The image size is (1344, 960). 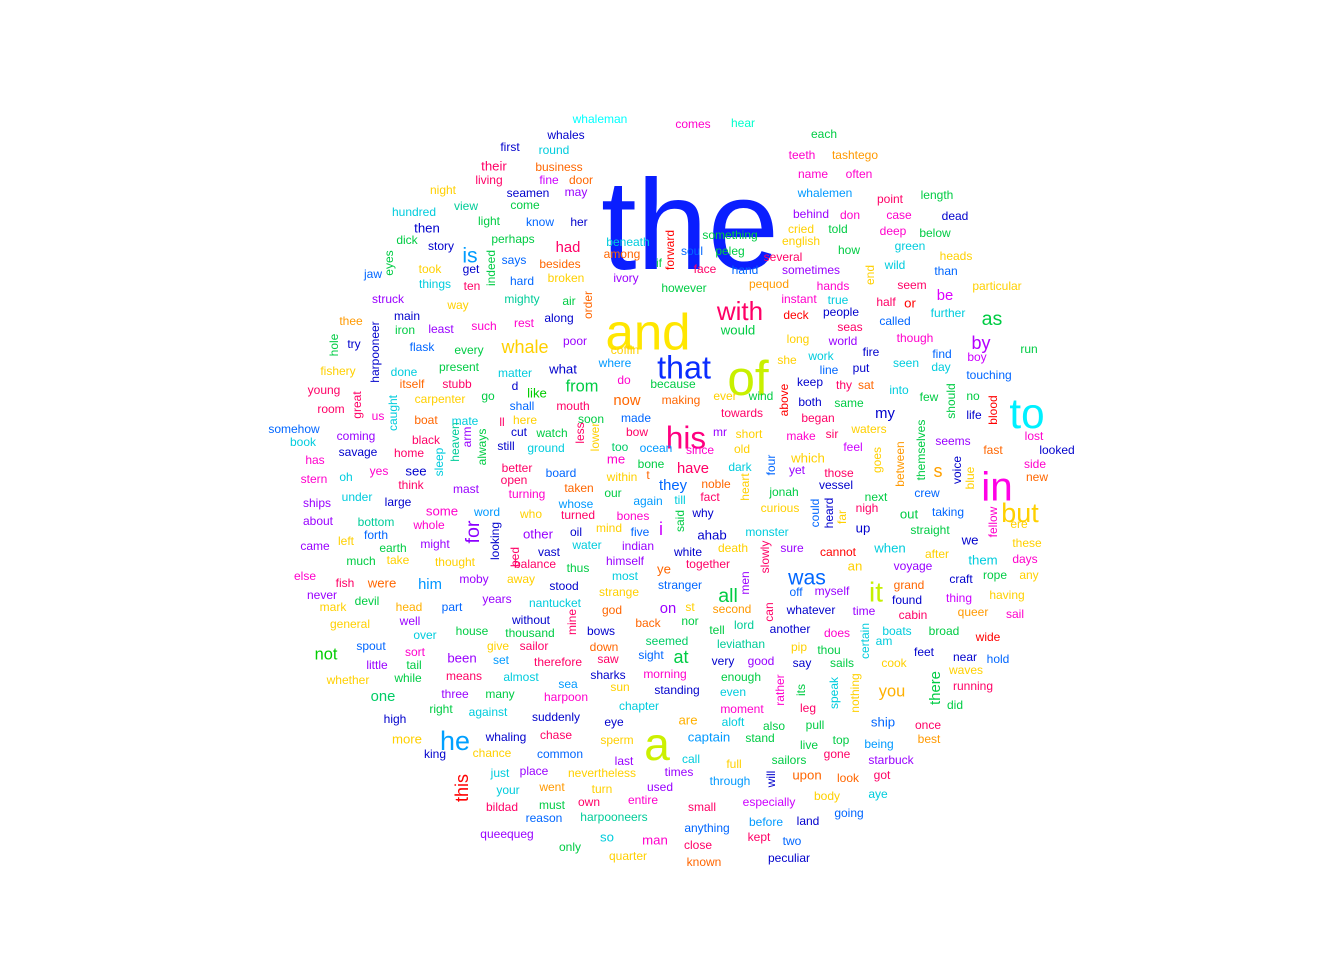 What do you see at coordinates (910, 246) in the screenshot?
I see `word-165: green` at bounding box center [910, 246].